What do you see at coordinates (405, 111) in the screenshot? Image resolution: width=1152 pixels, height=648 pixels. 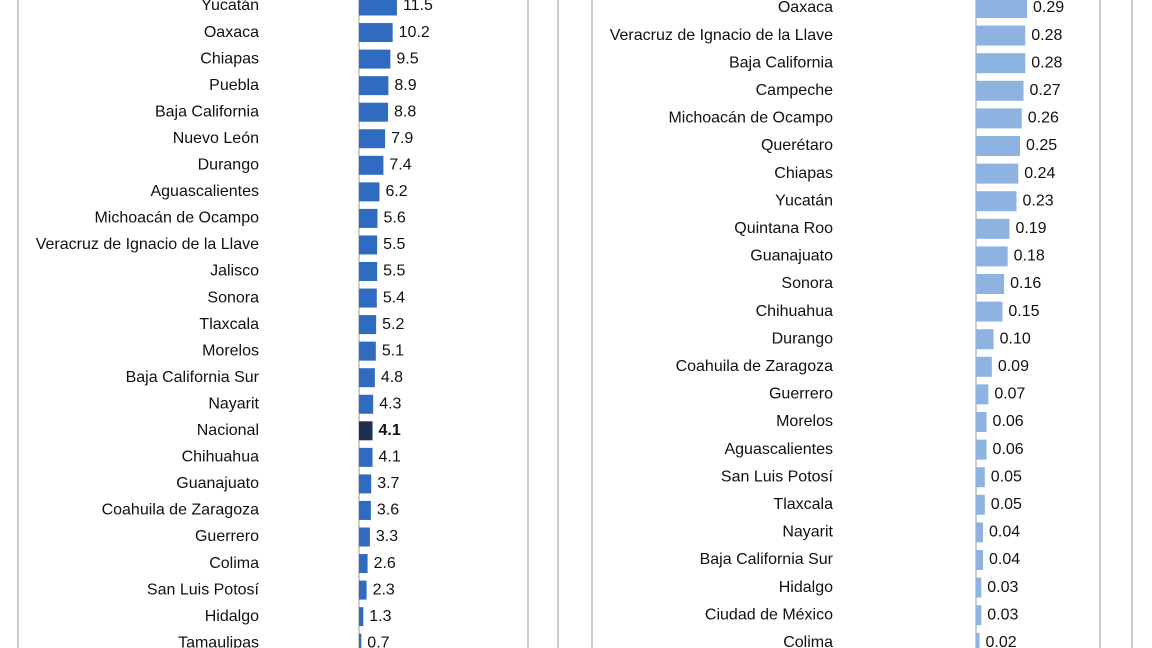 I see `value-label: 8.8` at bounding box center [405, 111].